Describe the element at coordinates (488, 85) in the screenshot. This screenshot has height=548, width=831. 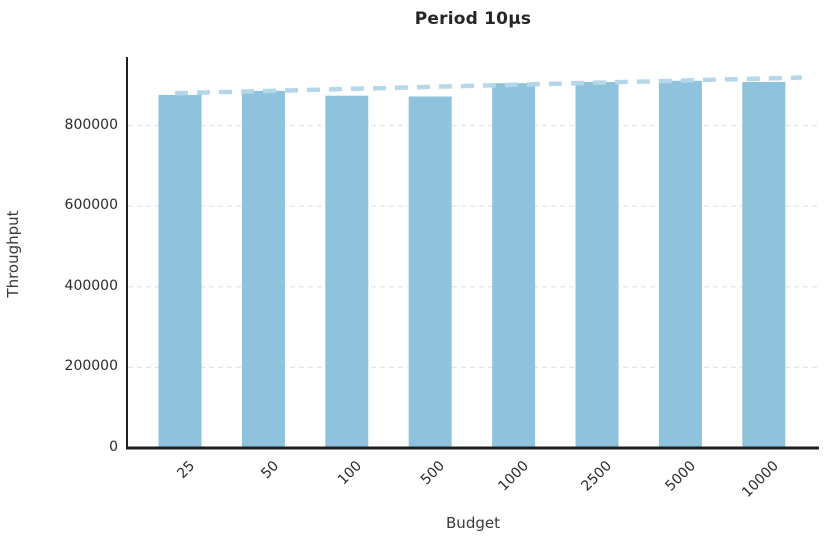
I see `trend-line` at that location.